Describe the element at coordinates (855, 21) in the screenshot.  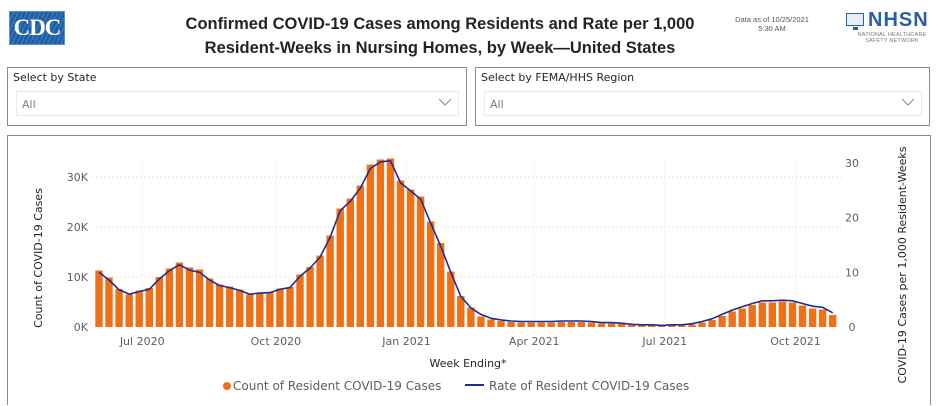
I see `monitor-icon` at that location.